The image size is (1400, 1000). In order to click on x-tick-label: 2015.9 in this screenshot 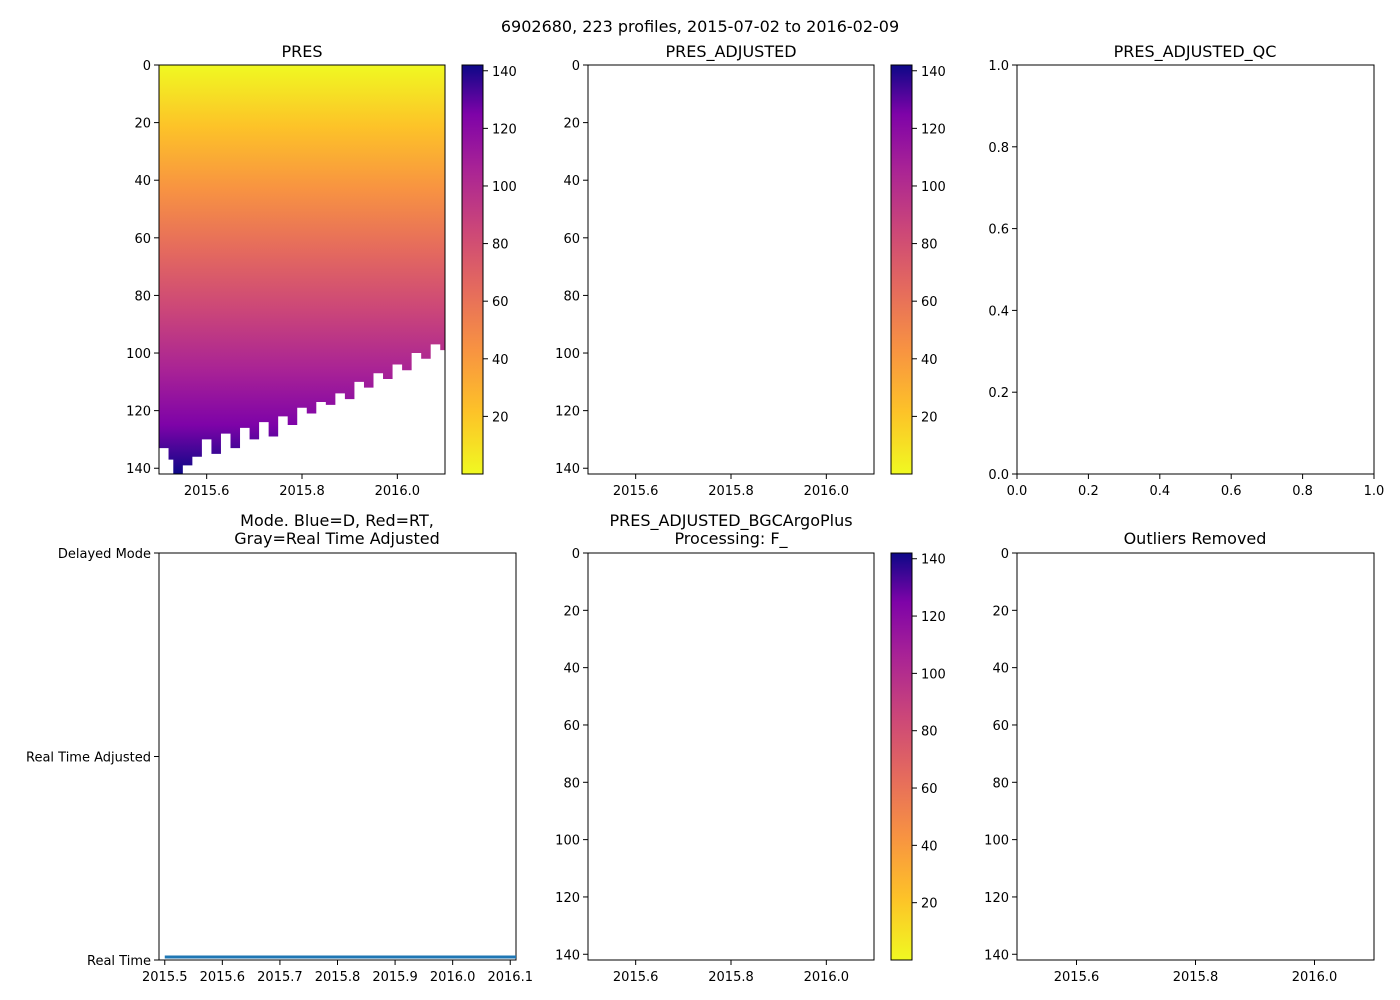, I will do `click(395, 977)`.